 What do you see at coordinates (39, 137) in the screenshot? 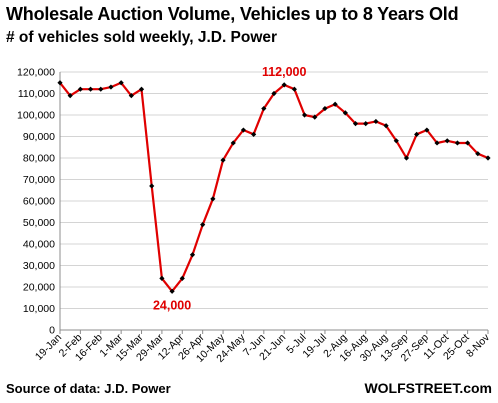
I see `y-tick-label: 90,000` at bounding box center [39, 137].